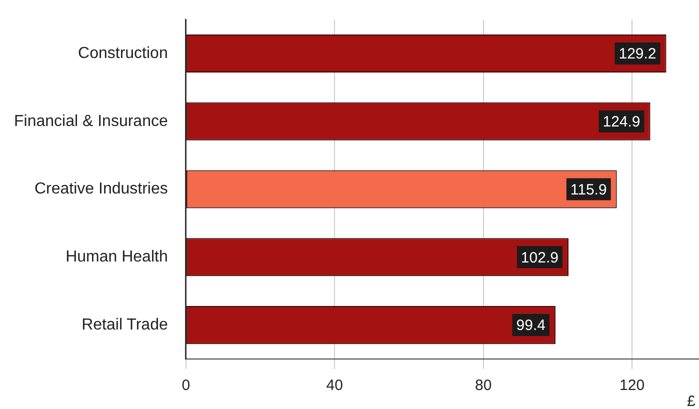 The height and width of the screenshot is (409, 699). Describe the element at coordinates (632, 385) in the screenshot. I see `x-tick-label: 120` at that location.